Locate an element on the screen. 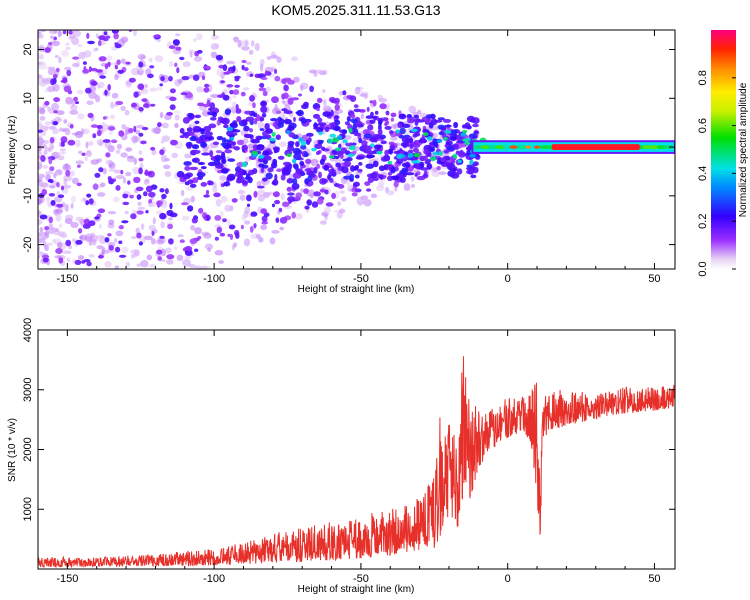 This screenshot has width=750, height=600. y-tick-label: 4000 is located at coordinates (28, 330).